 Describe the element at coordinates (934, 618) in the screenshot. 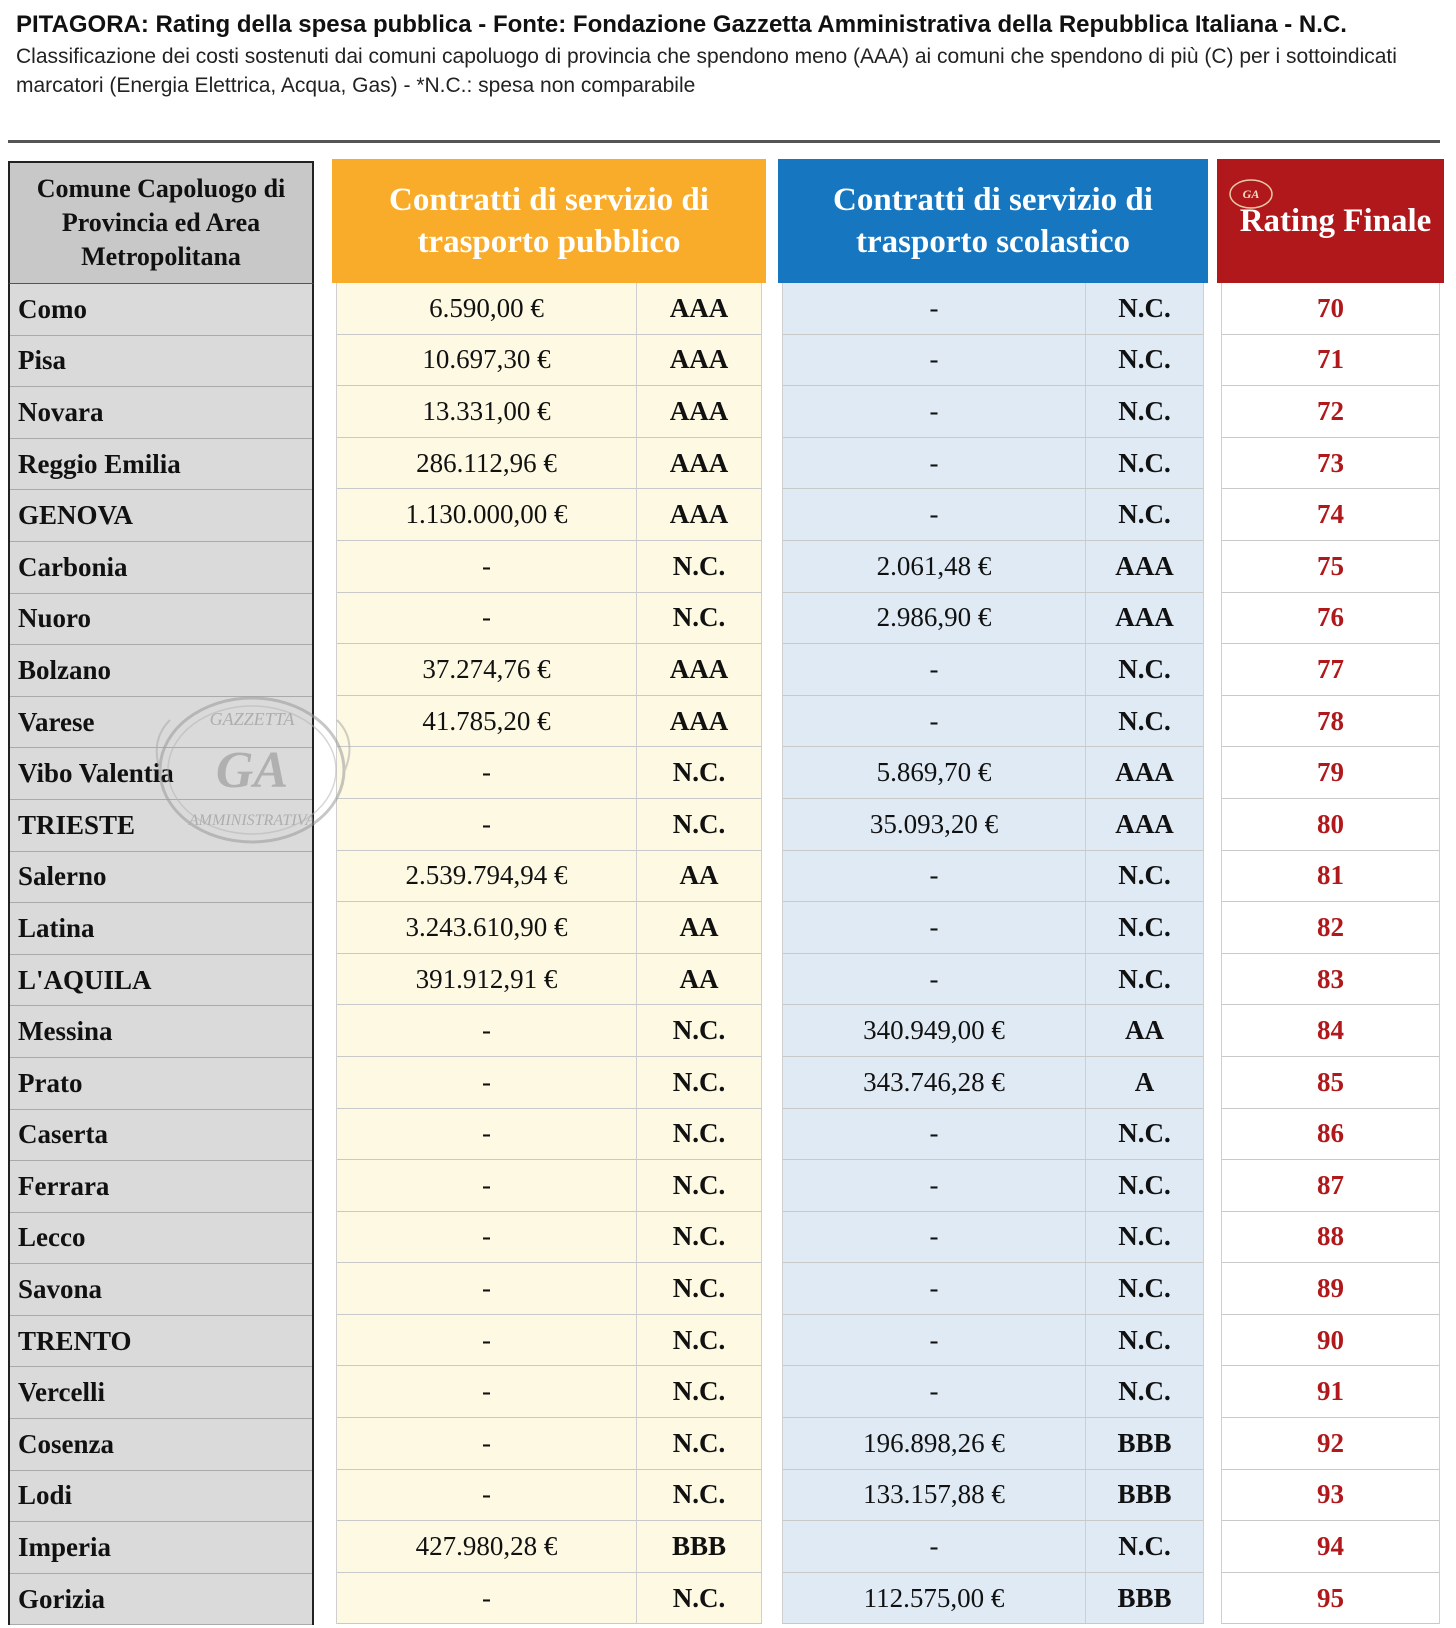

I see `school-transport-amount: 2.986,90 €` at that location.